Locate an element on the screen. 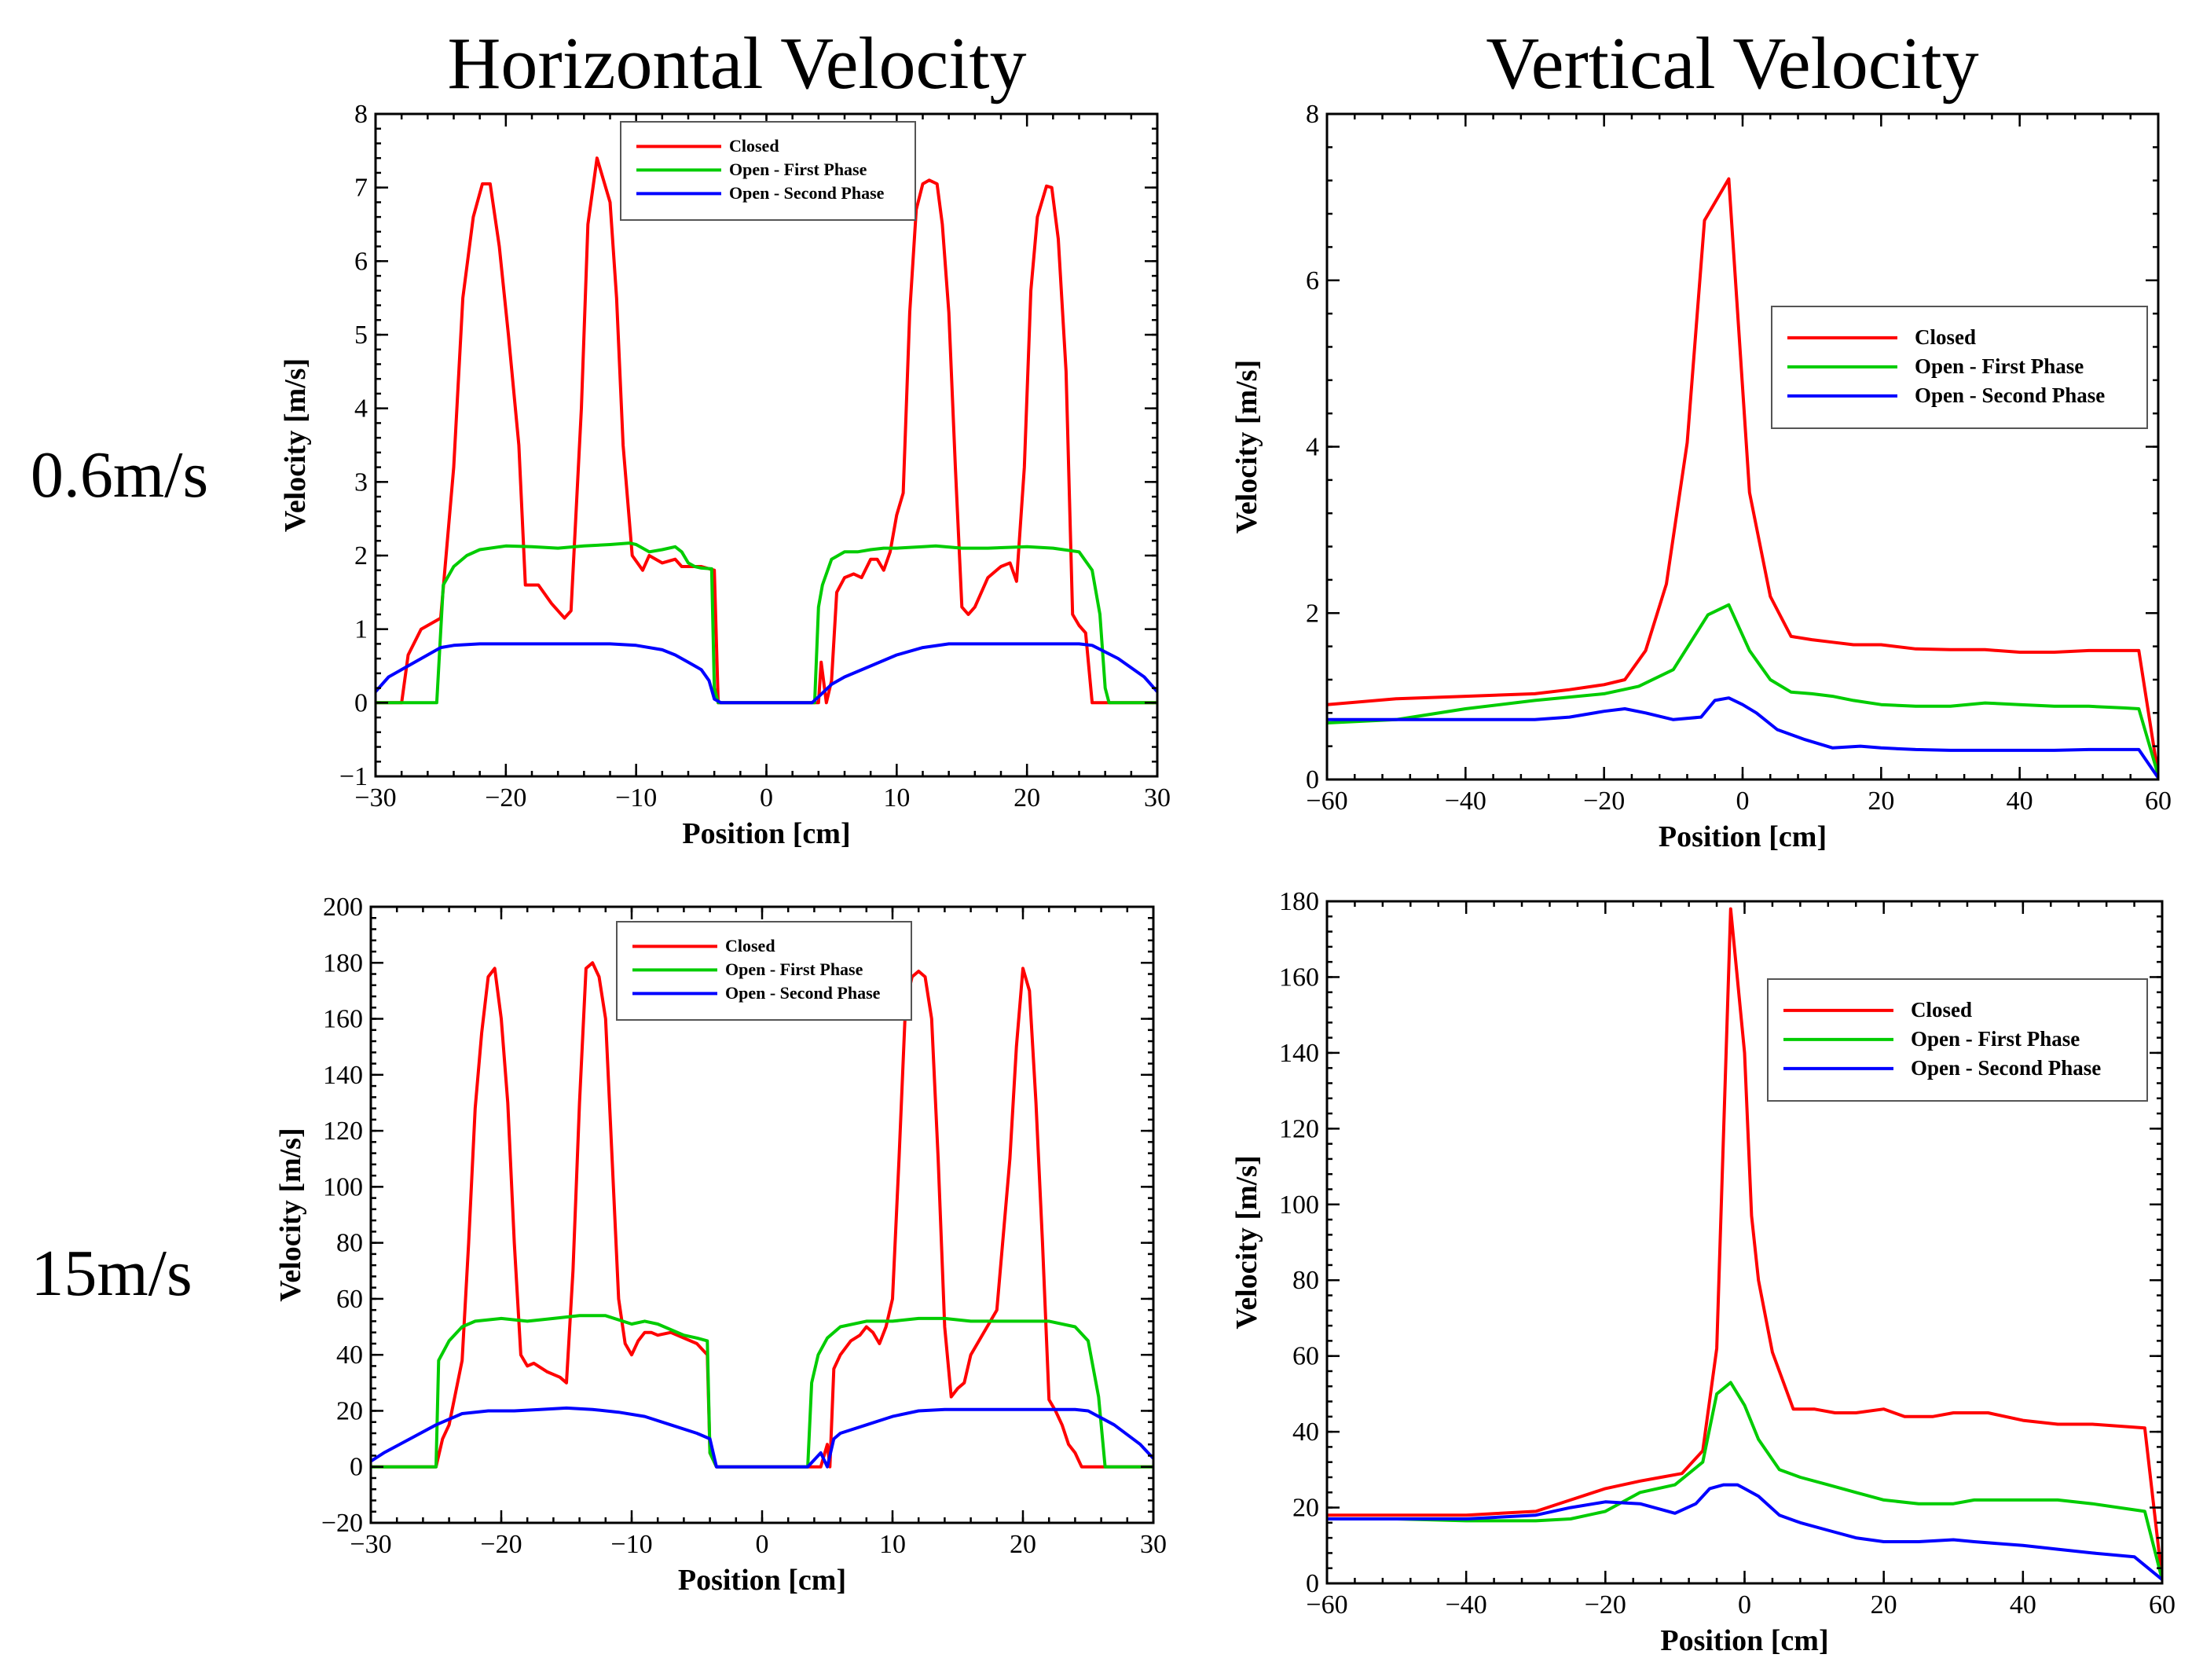 The height and width of the screenshot is (1680, 2203). x-tick-label: −40 is located at coordinates (1466, 801).